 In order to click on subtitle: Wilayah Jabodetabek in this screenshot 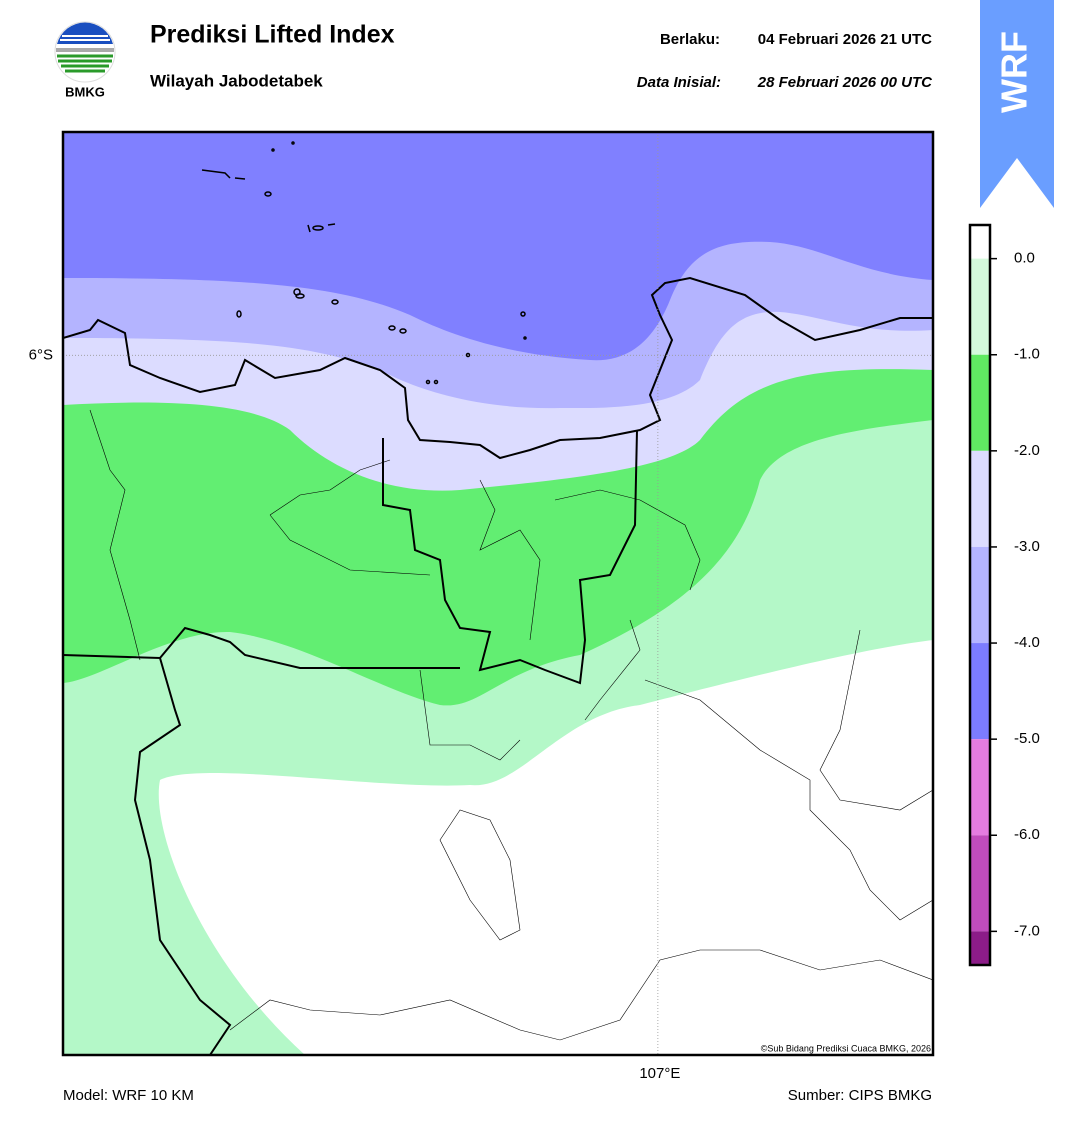, I will do `click(236, 80)`.